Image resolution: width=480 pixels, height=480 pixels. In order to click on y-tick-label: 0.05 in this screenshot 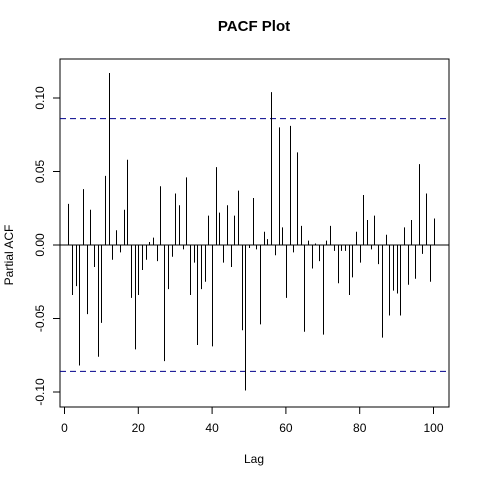, I will do `click(40, 171)`.